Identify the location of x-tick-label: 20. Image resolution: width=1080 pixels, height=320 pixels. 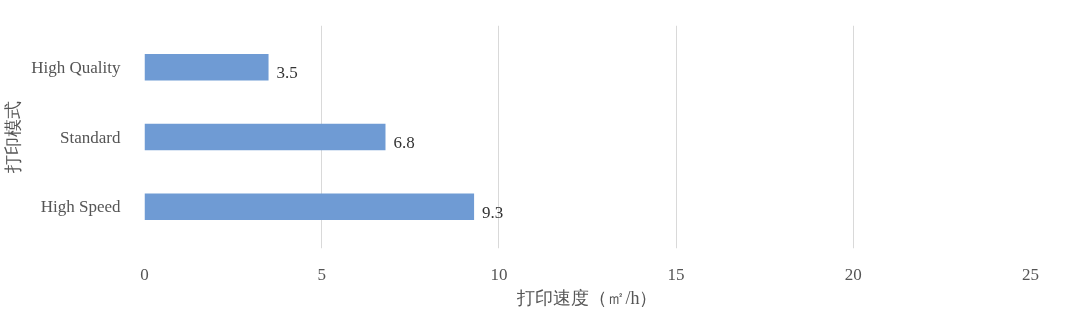
(853, 274).